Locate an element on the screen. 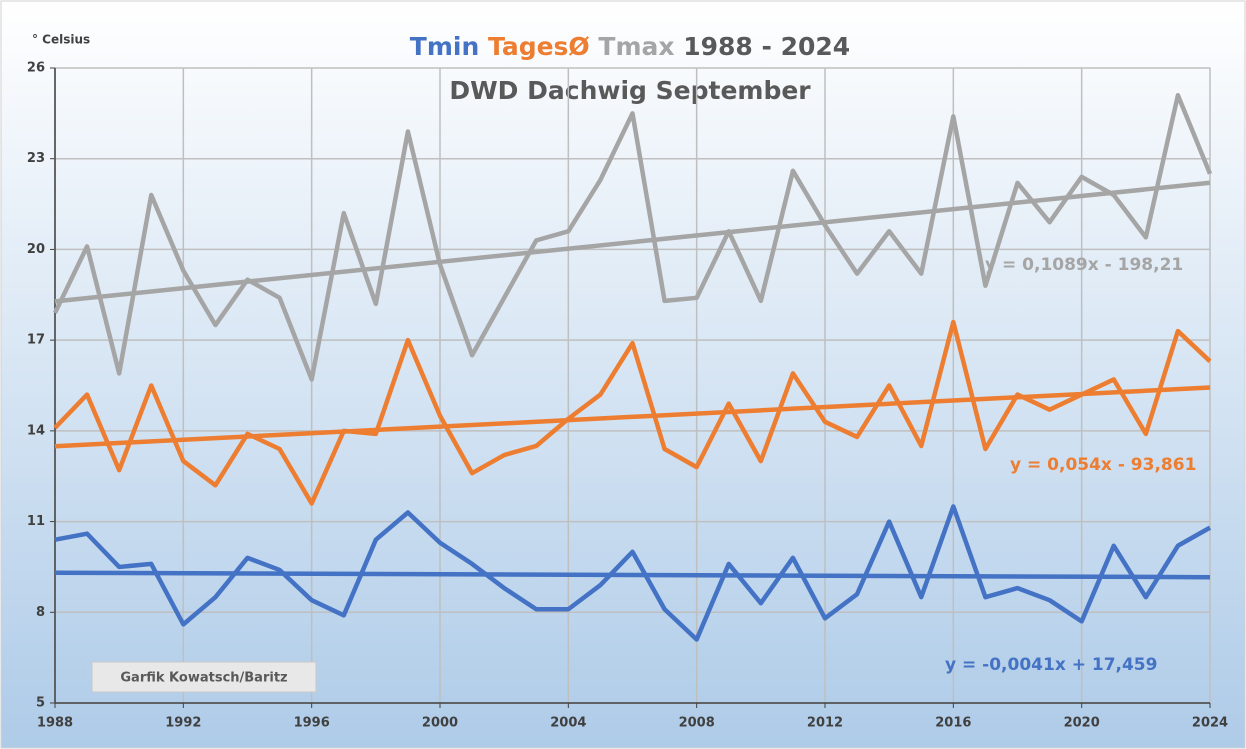 The height and width of the screenshot is (749, 1246). y-tick-label: 23 is located at coordinates (36, 158).